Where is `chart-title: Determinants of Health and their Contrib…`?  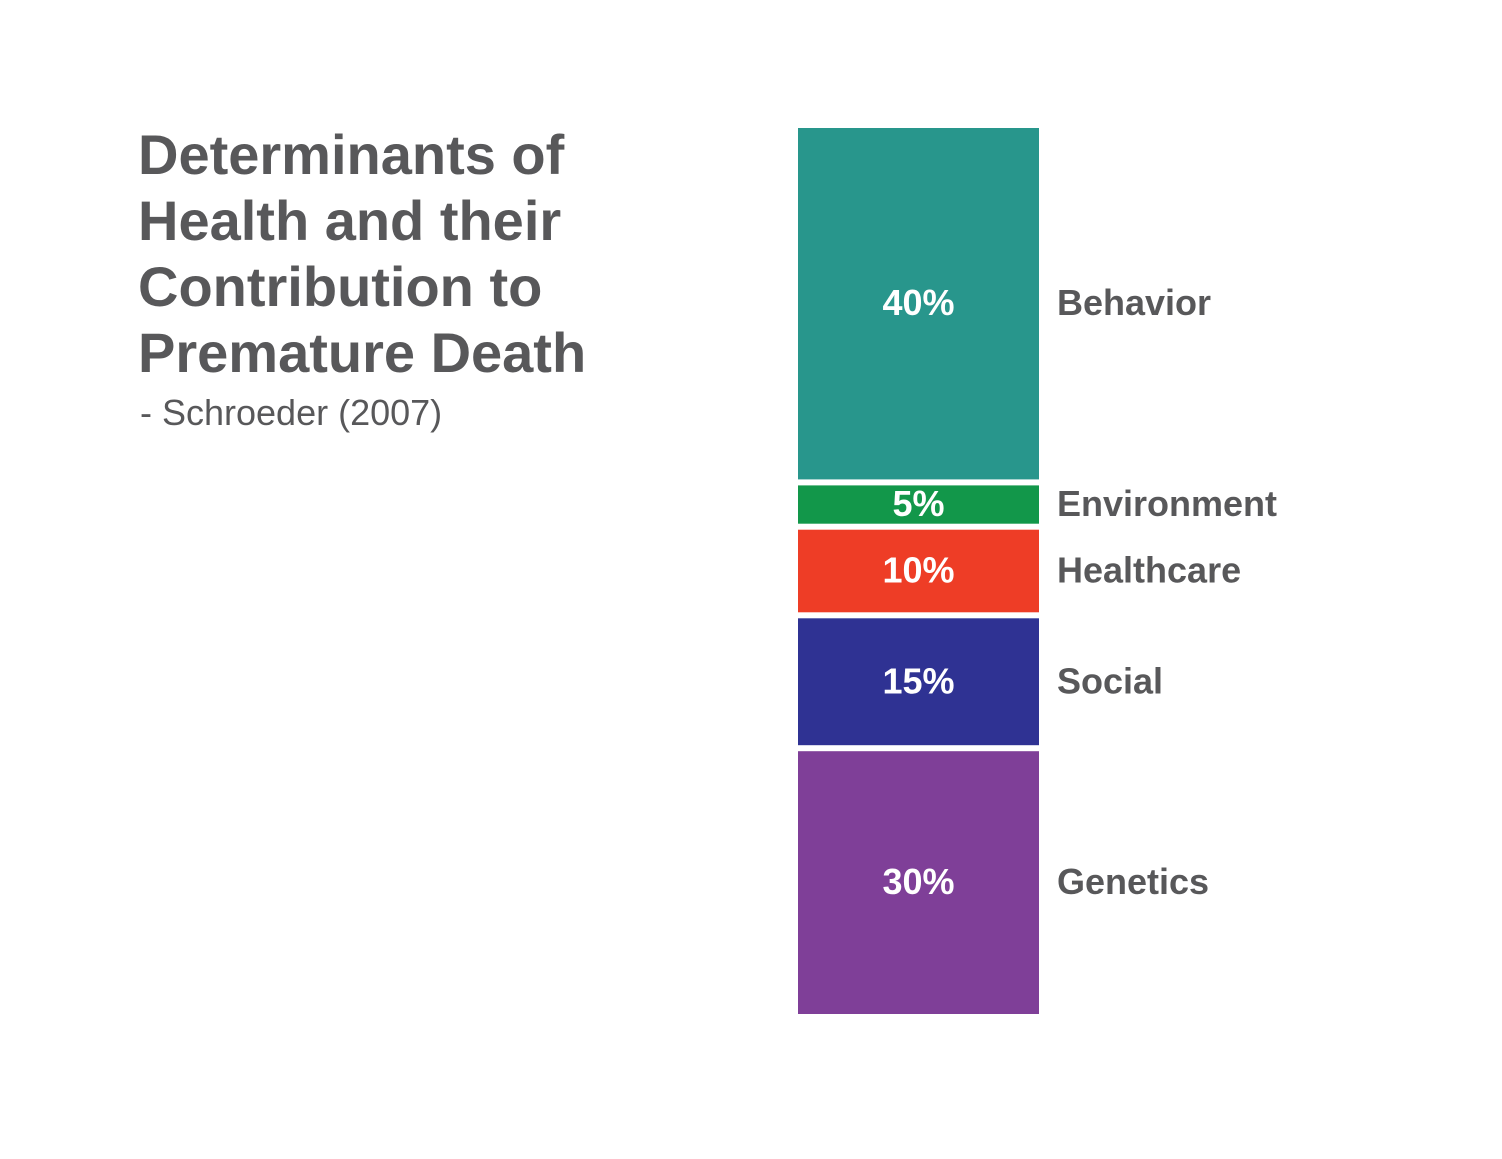 chart-title: Determinants of Health and their Contrib… is located at coordinates (362, 253).